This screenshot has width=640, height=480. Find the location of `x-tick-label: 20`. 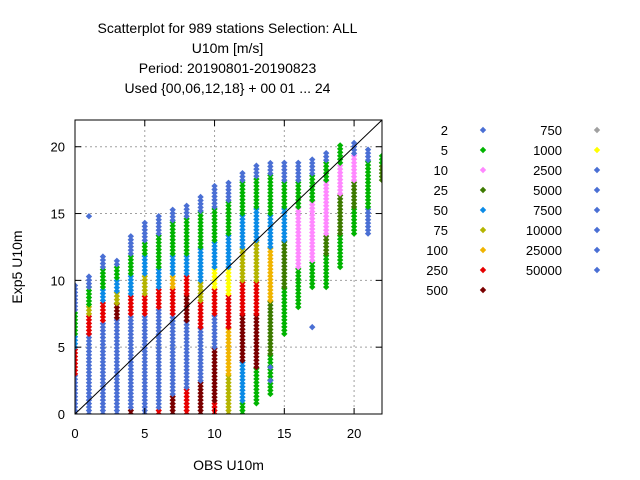

x-tick-label: 20 is located at coordinates (354, 433).